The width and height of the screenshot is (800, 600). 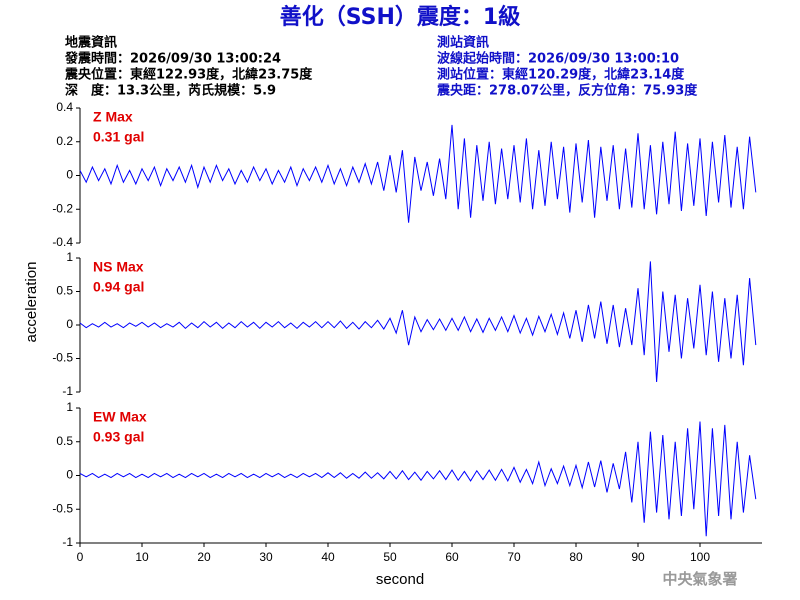 I want to click on info-left: 深 度：13.3公里，芮氏規模：5.9, so click(x=170, y=91).